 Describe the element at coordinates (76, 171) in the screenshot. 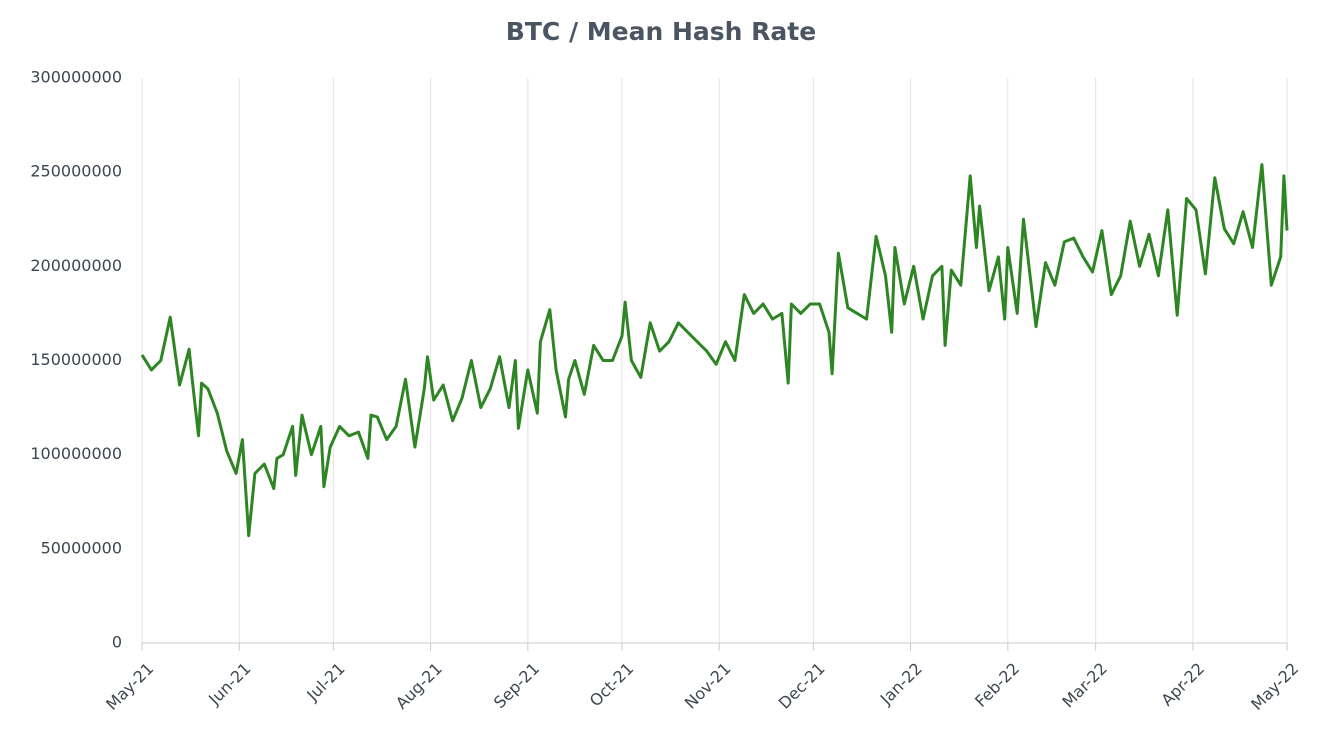

I see `y-tick-label: 250000000` at that location.